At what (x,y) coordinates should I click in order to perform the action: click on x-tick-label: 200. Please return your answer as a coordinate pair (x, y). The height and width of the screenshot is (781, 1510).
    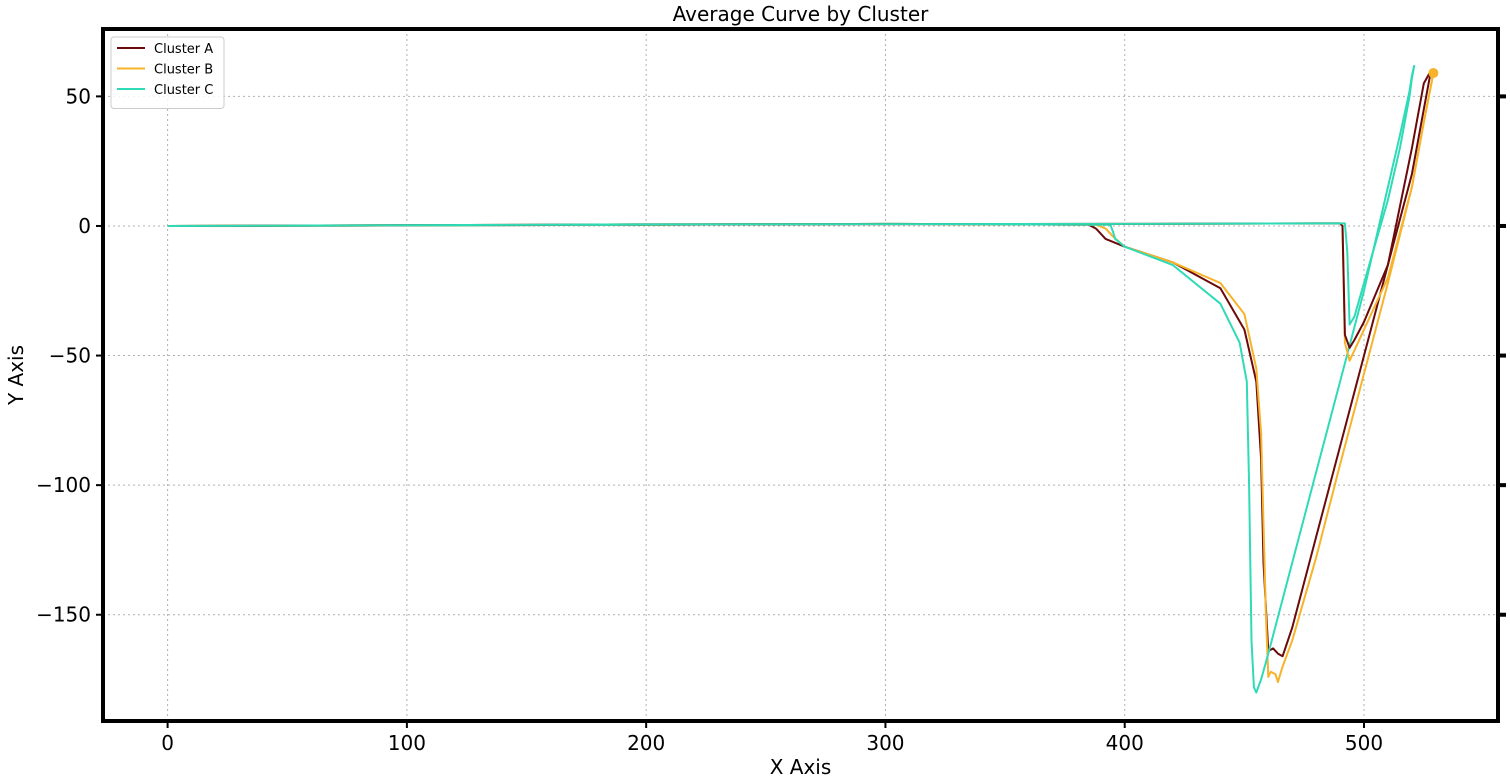
    Looking at the image, I should click on (646, 743).